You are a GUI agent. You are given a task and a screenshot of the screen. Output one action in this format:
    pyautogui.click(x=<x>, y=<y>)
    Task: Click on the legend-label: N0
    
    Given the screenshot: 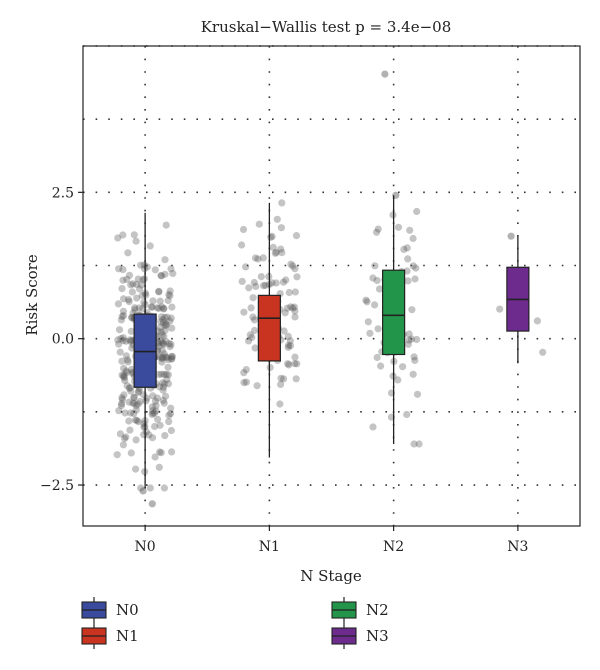 What is the action you would take?
    pyautogui.click(x=127, y=610)
    